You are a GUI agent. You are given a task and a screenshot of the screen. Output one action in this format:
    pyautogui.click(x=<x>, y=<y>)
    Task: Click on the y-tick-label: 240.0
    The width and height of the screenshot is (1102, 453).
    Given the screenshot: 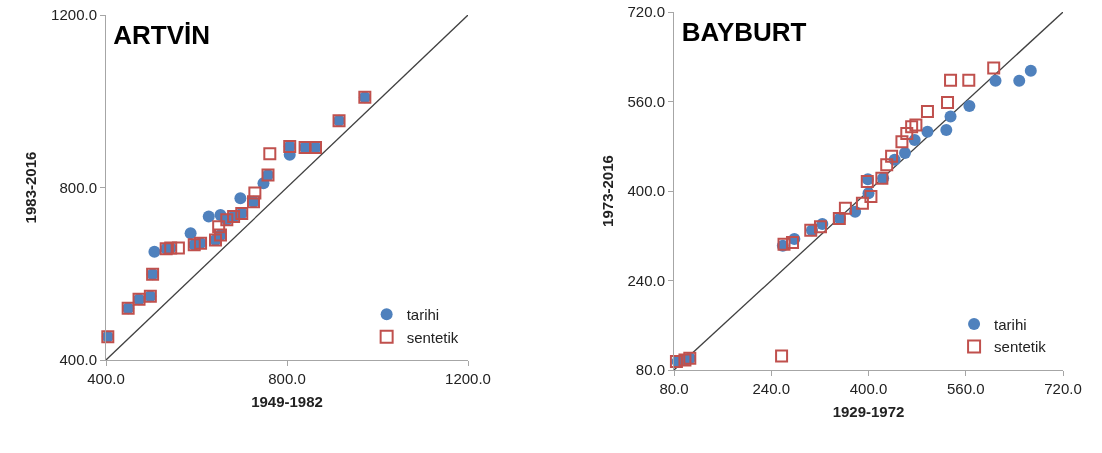 What is the action you would take?
    pyautogui.click(x=646, y=280)
    